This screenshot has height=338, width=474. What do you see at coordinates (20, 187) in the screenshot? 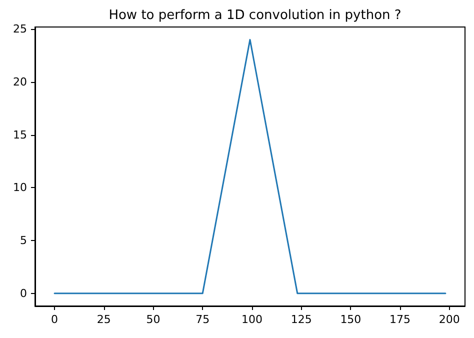
I see `y-tick-label: 10` at bounding box center [20, 187].